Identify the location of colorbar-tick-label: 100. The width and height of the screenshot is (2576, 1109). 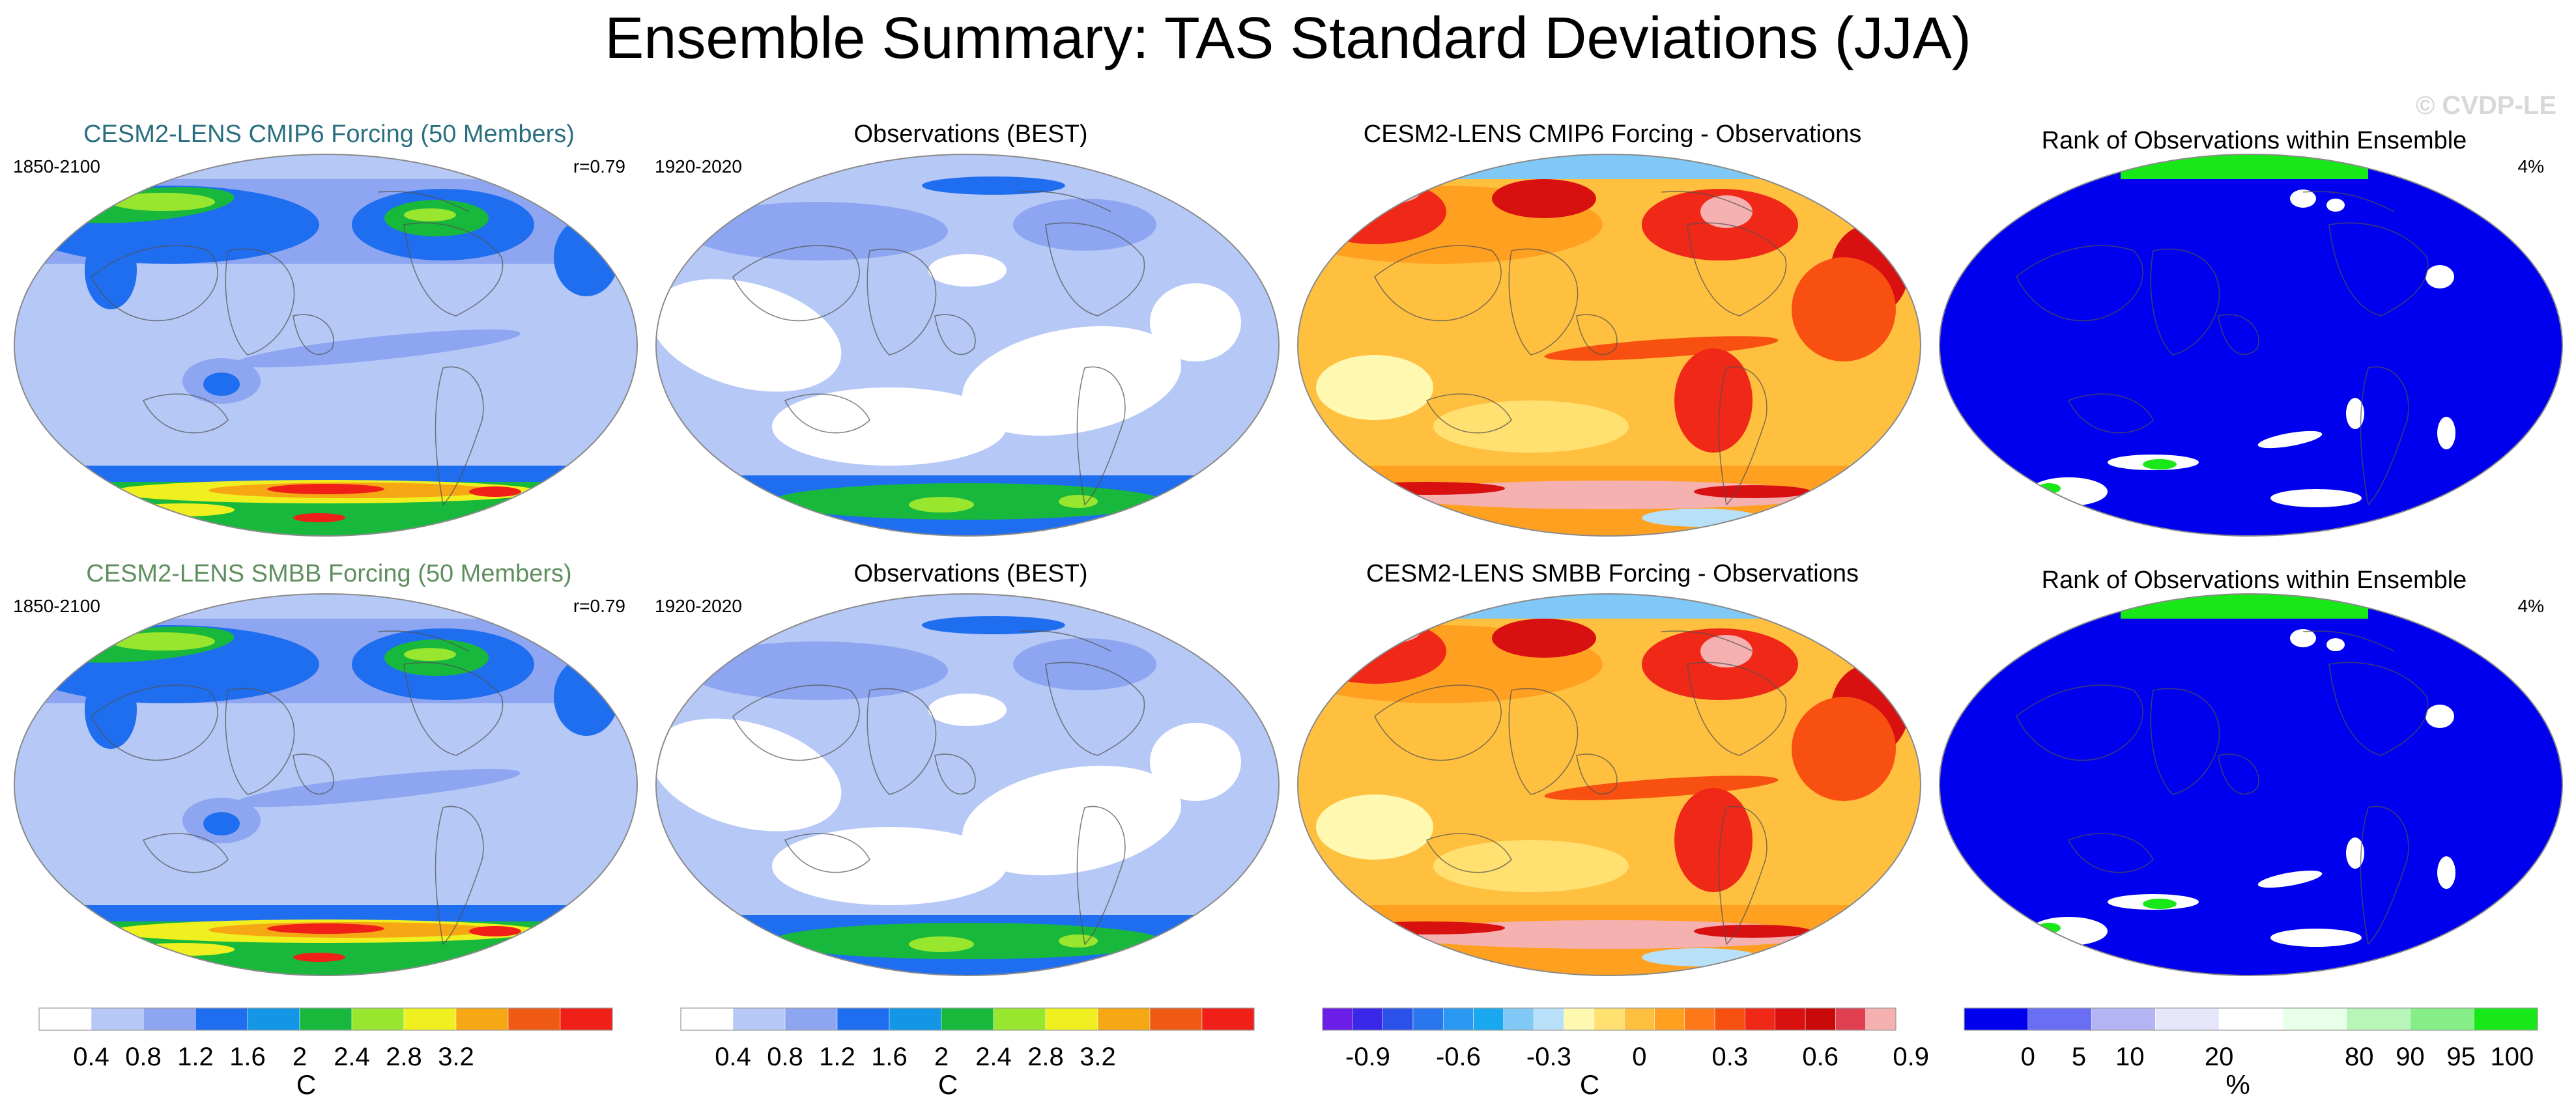
(2512, 1057).